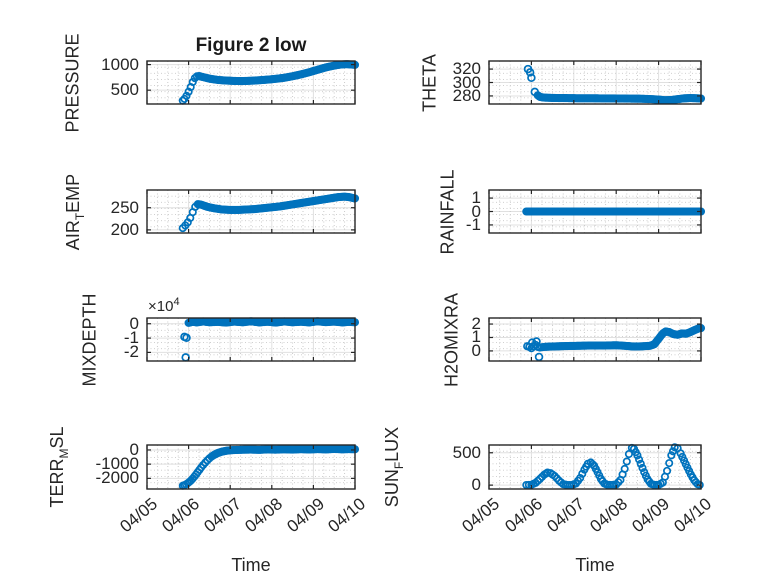 This screenshot has width=778, height=583. I want to click on data-series-sun_flux, so click(613, 466).